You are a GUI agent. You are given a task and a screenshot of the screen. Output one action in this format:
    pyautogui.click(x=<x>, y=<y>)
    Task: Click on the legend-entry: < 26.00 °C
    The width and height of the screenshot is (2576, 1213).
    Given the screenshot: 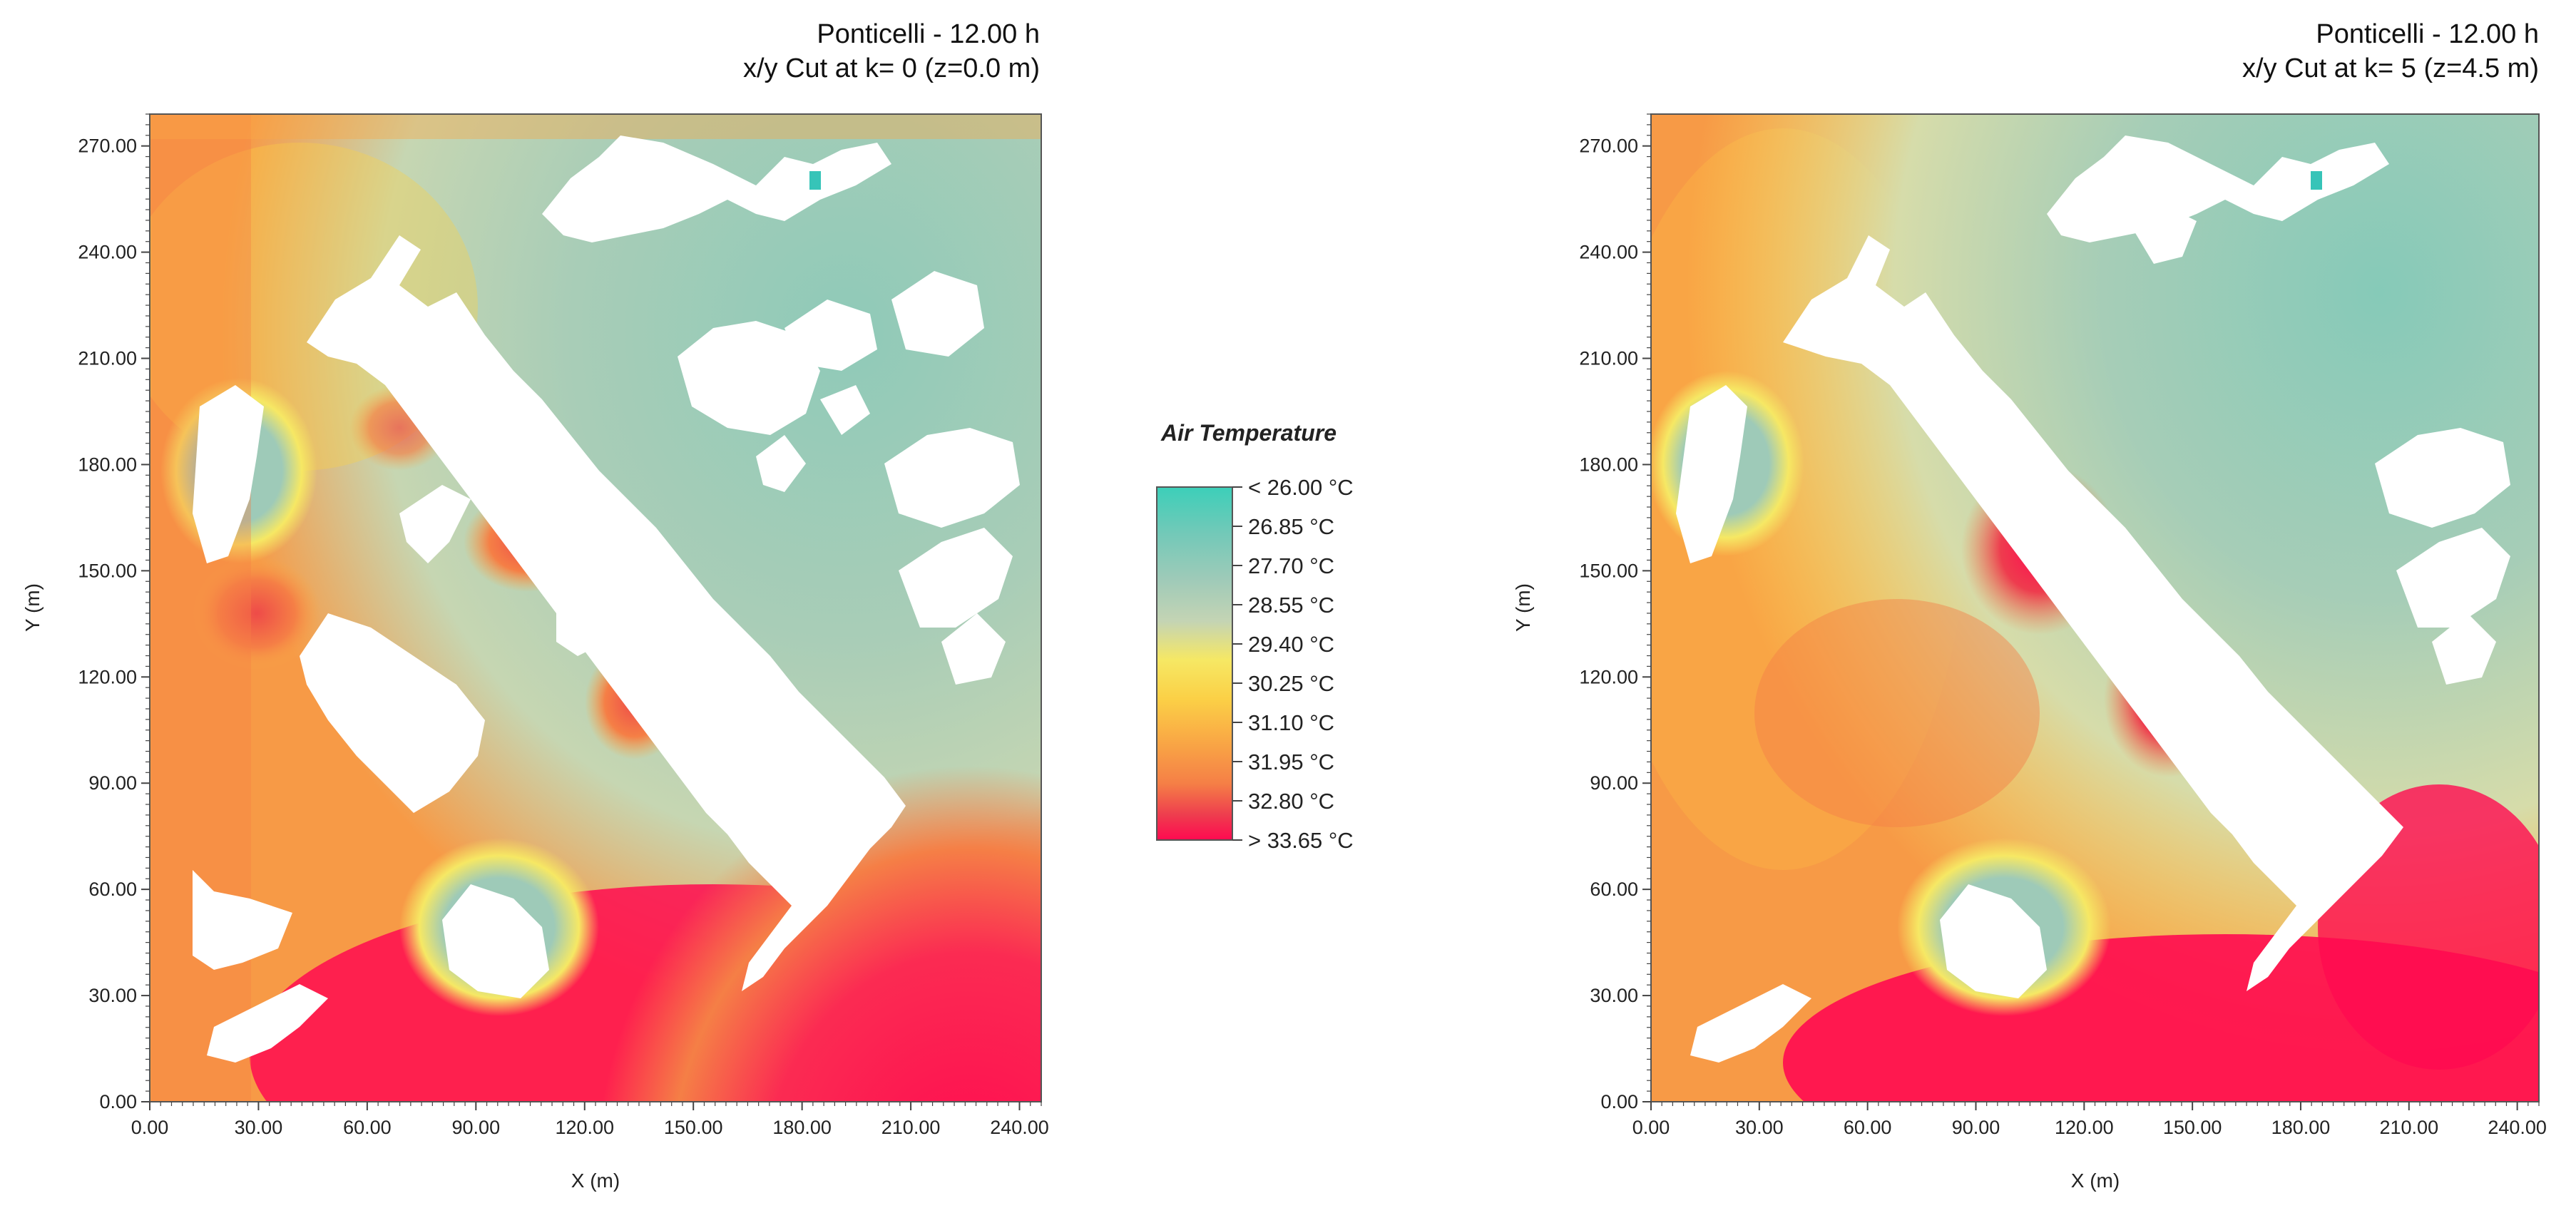 What is the action you would take?
    pyautogui.click(x=1301, y=488)
    